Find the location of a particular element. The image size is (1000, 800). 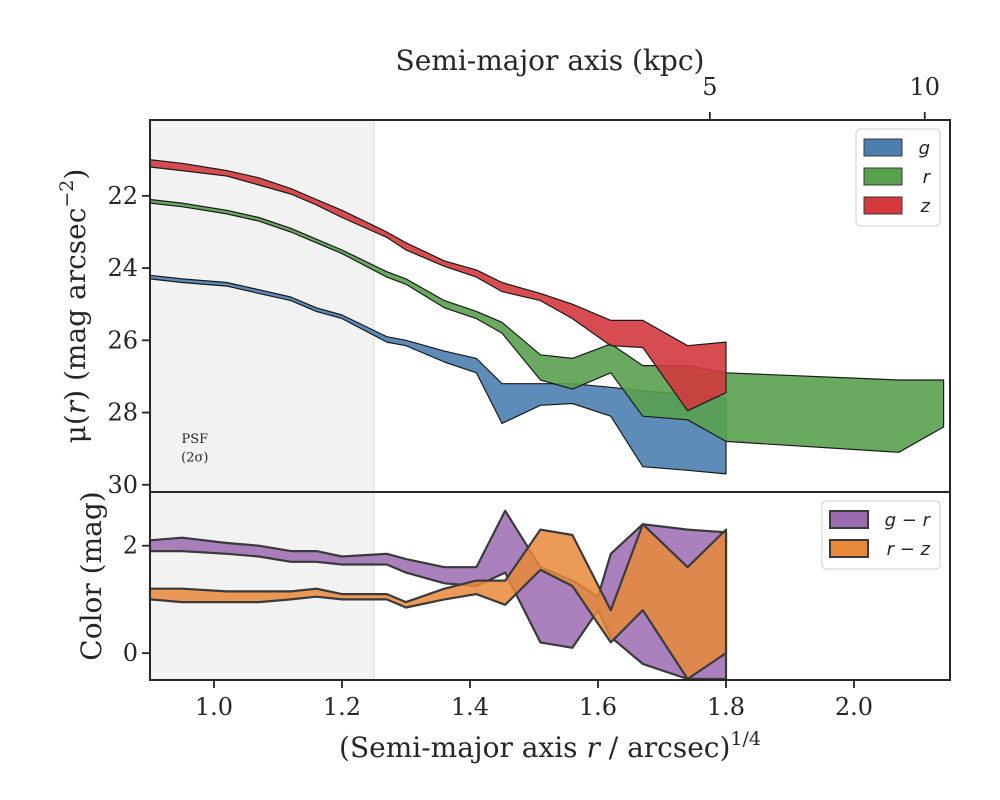

top-y-ticks: 22 24 26 28 30 is located at coordinates (128, 340).